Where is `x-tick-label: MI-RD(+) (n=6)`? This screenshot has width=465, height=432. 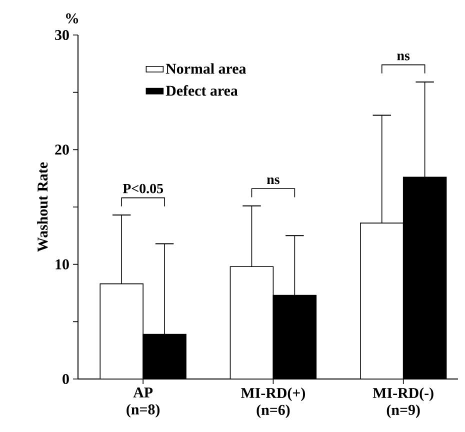
x-tick-label: MI-RD(+) (n=6) is located at coordinates (273, 403).